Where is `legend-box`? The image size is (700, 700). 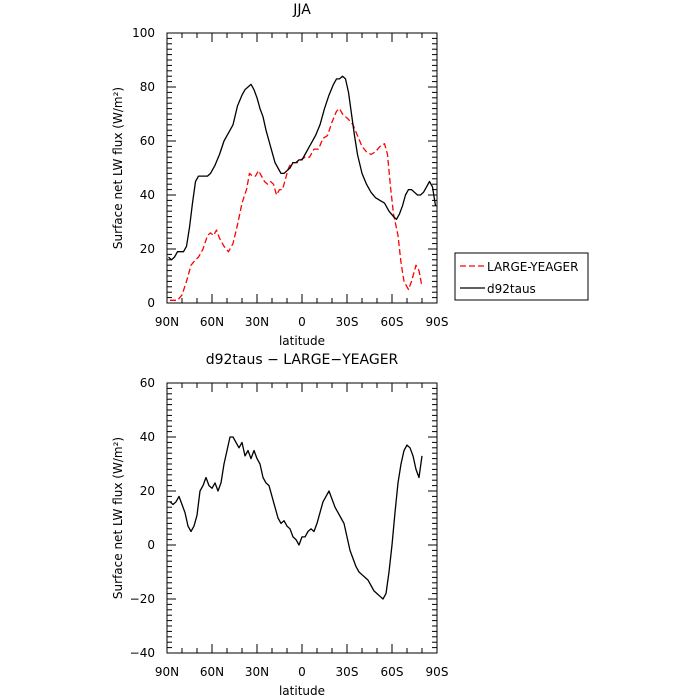 legend-box is located at coordinates (521, 276).